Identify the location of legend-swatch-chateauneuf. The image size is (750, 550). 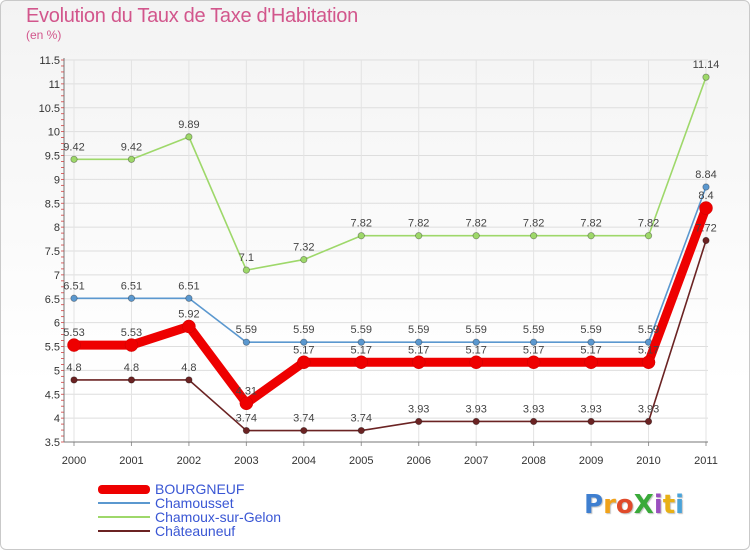
(124, 531).